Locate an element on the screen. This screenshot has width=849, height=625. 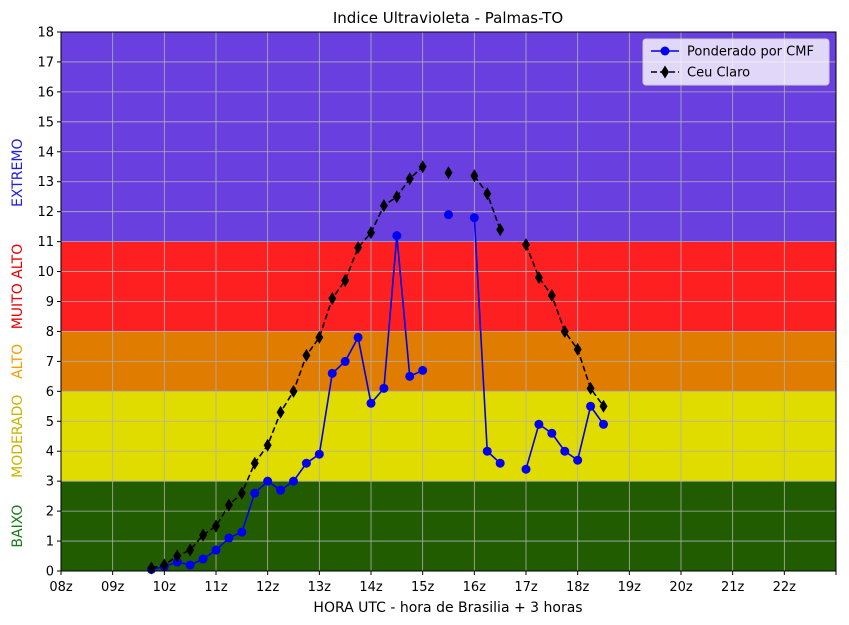
x-tick-label: 10z is located at coordinates (165, 587).